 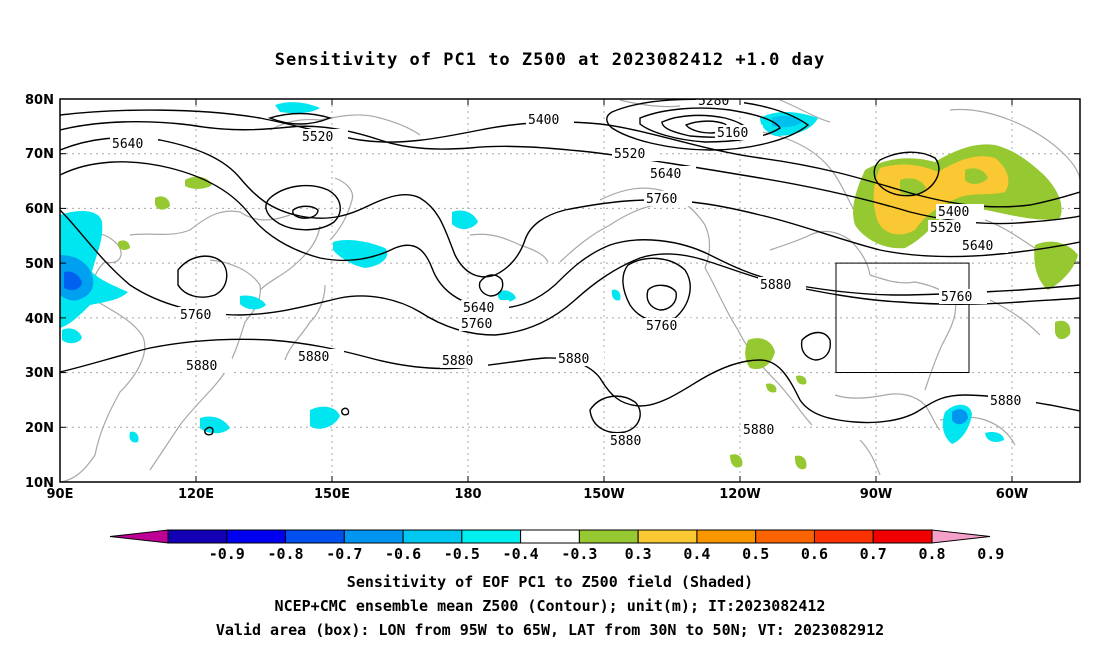 I want to click on colorbar-label: -0.3, so click(x=579, y=554).